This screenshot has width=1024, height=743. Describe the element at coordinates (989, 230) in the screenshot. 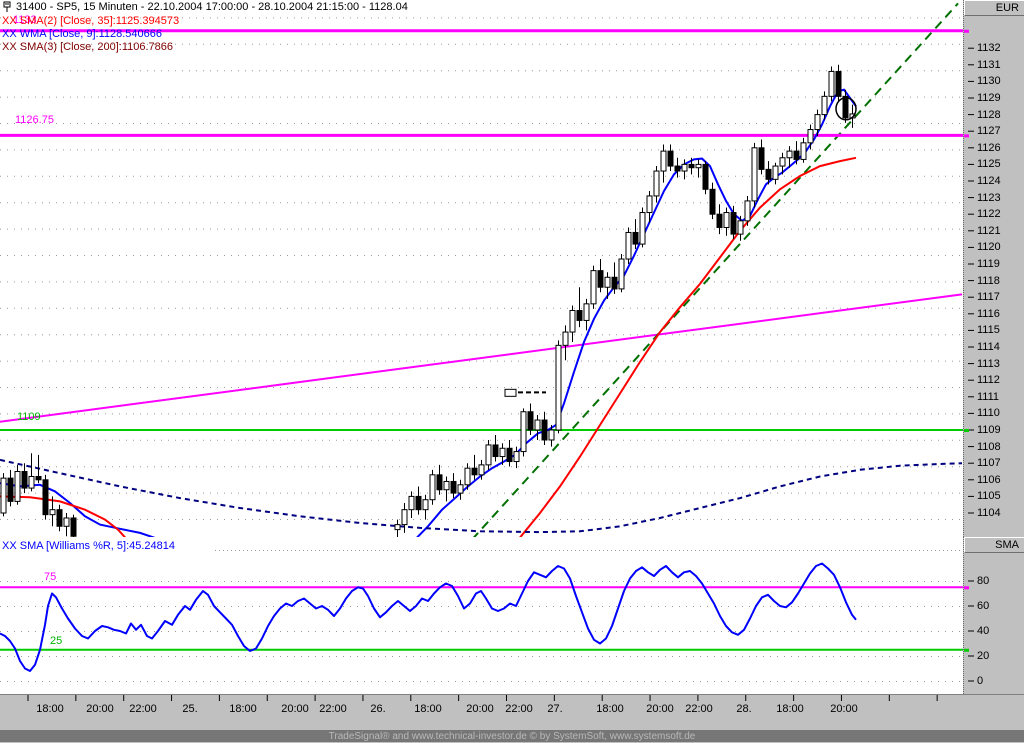

I see `price-tick-label: 1121` at that location.